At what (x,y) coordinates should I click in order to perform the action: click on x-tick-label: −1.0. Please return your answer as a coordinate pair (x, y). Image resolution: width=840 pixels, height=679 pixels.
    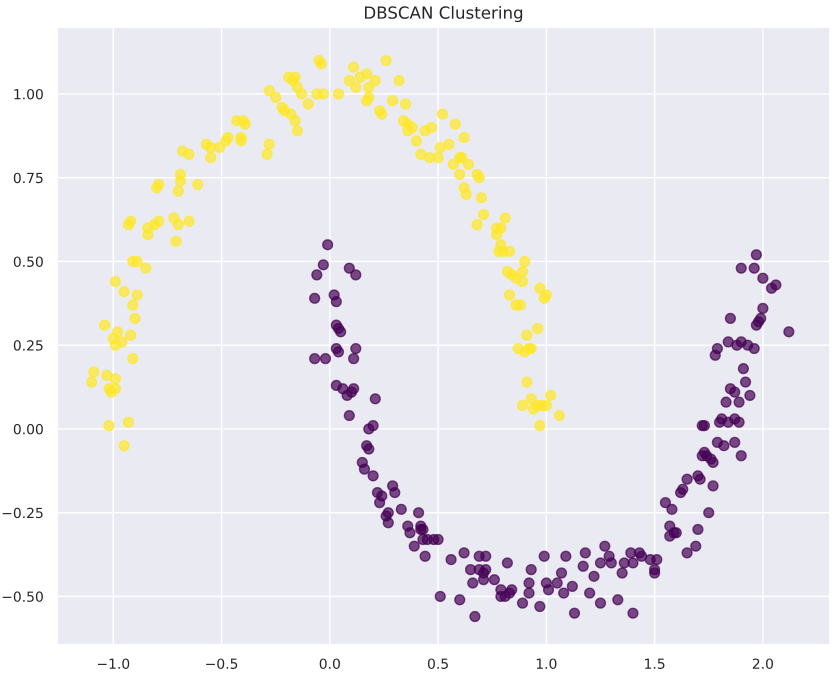
    Looking at the image, I should click on (114, 663).